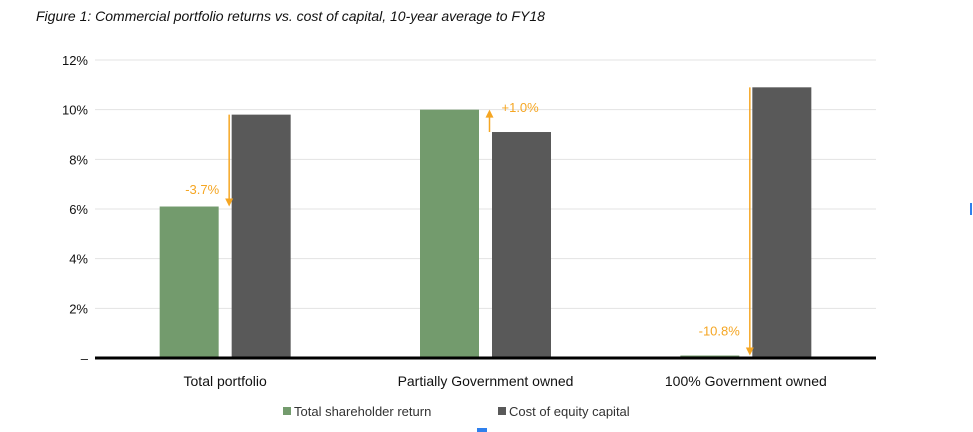 The image size is (973, 432). I want to click on y-tick-label: –, so click(85, 358).